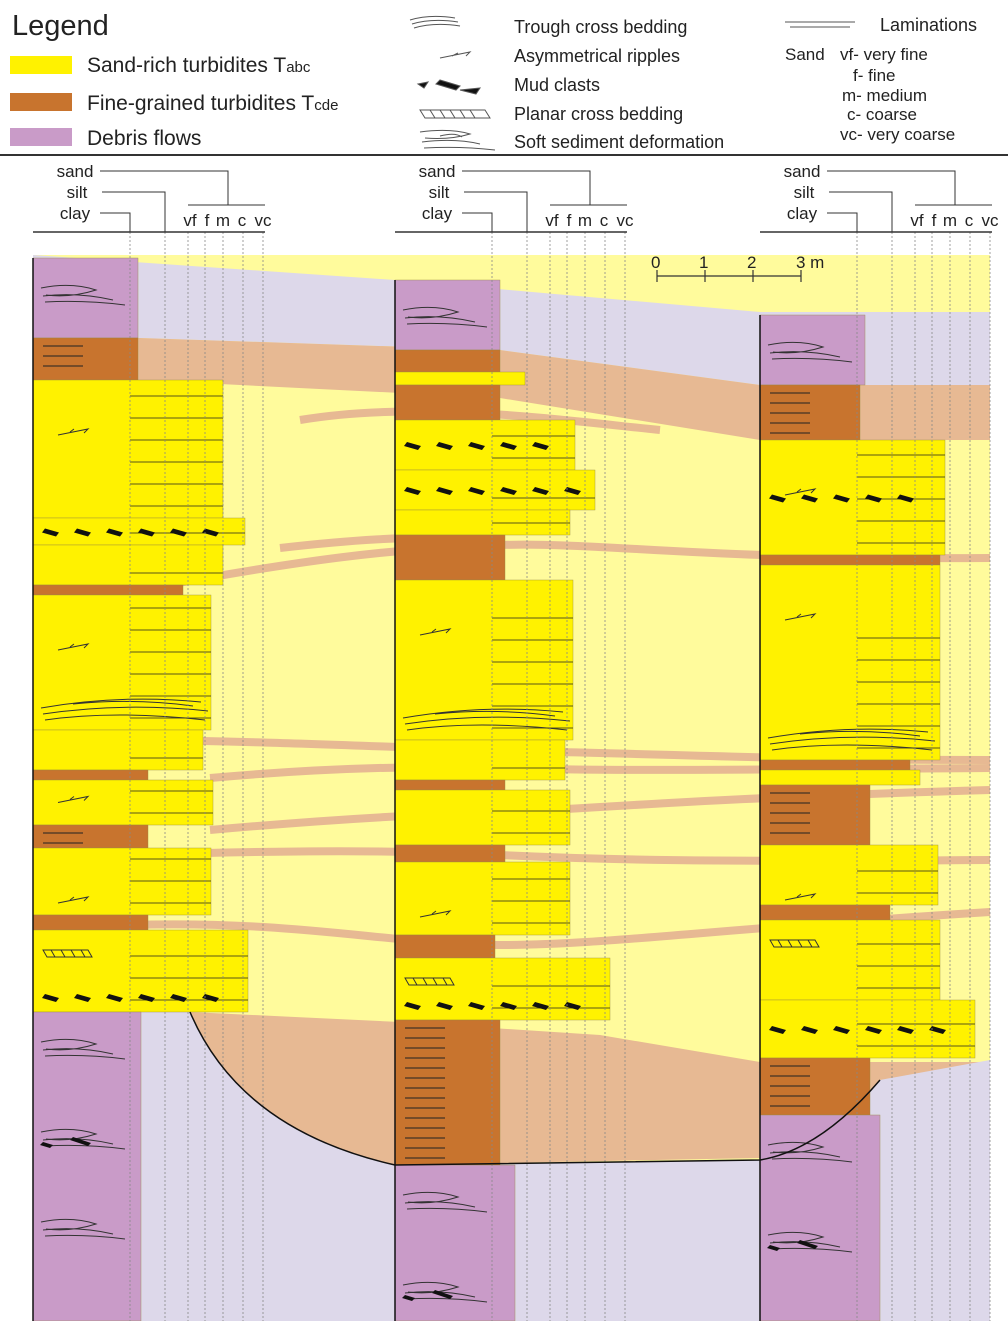 The width and height of the screenshot is (1008, 1321). Describe the element at coordinates (77, 192) in the screenshot. I see `grain-label: silt` at that location.